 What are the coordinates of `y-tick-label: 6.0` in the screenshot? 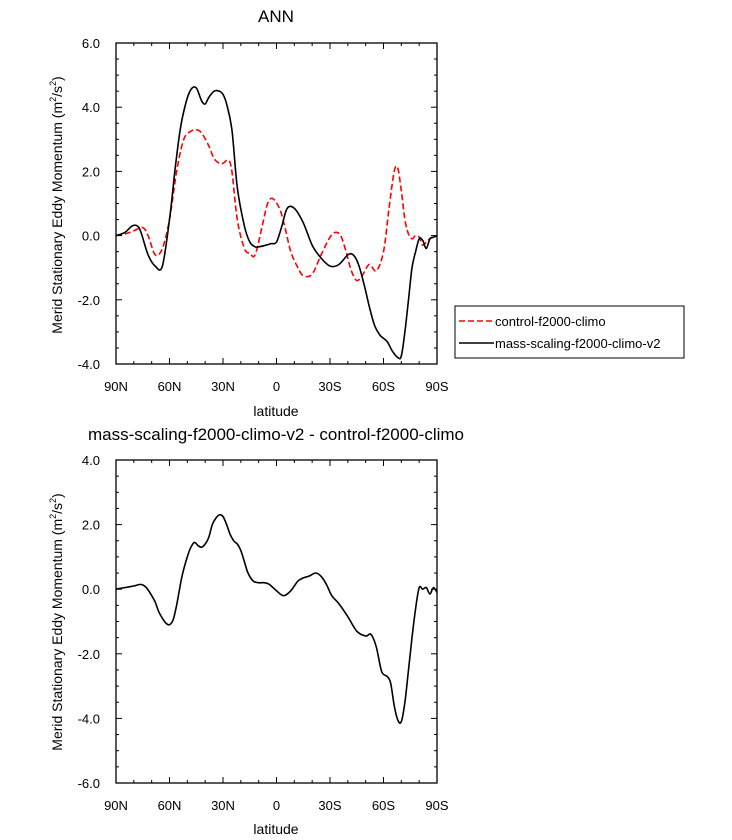 It's located at (91, 43).